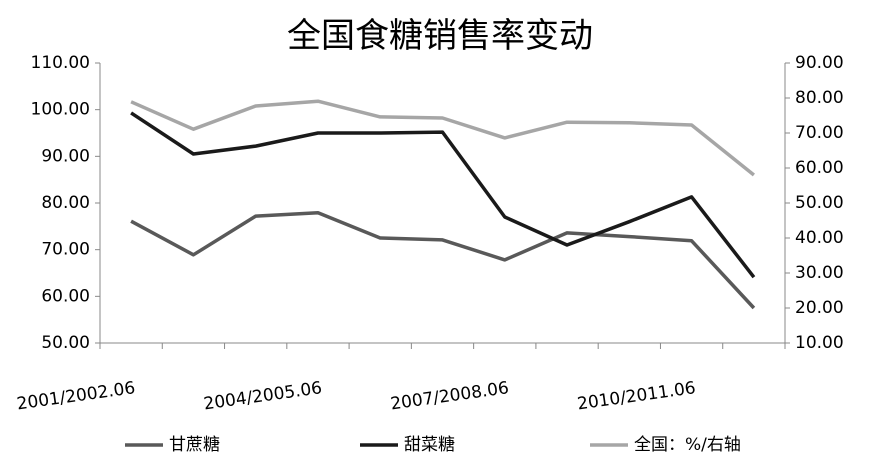 The width and height of the screenshot is (874, 467). I want to click on y2-tick-label: 10.00, so click(819, 343).